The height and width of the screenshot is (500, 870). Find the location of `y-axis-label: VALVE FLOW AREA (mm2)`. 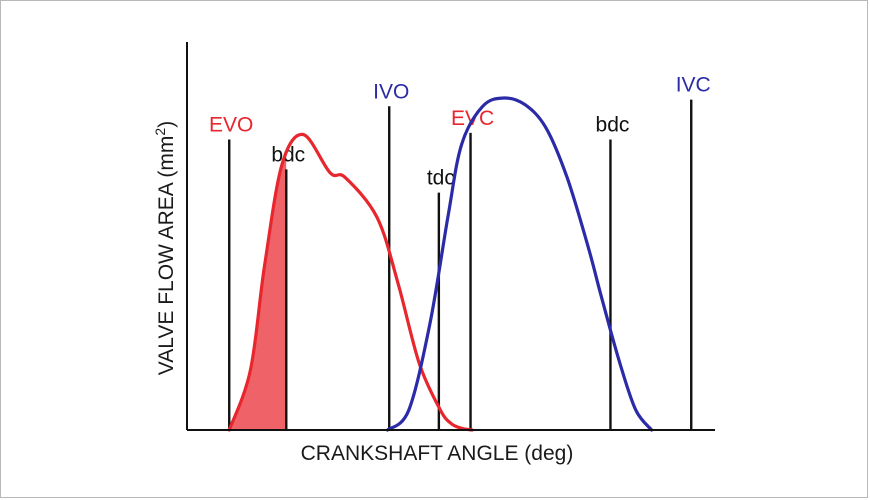

y-axis-label: VALVE FLOW AREA (mm2) is located at coordinates (165, 248).